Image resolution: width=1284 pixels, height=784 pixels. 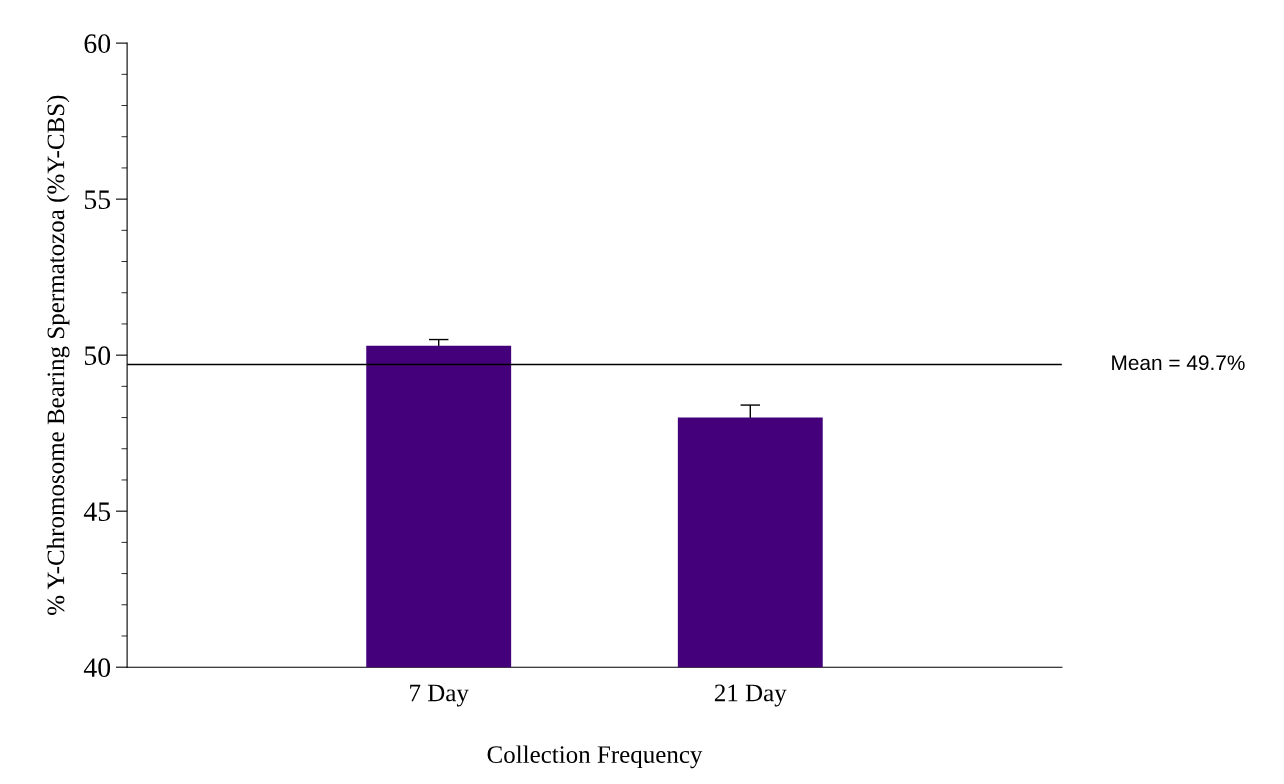 I want to click on y-tick-label: 55, so click(x=97, y=200).